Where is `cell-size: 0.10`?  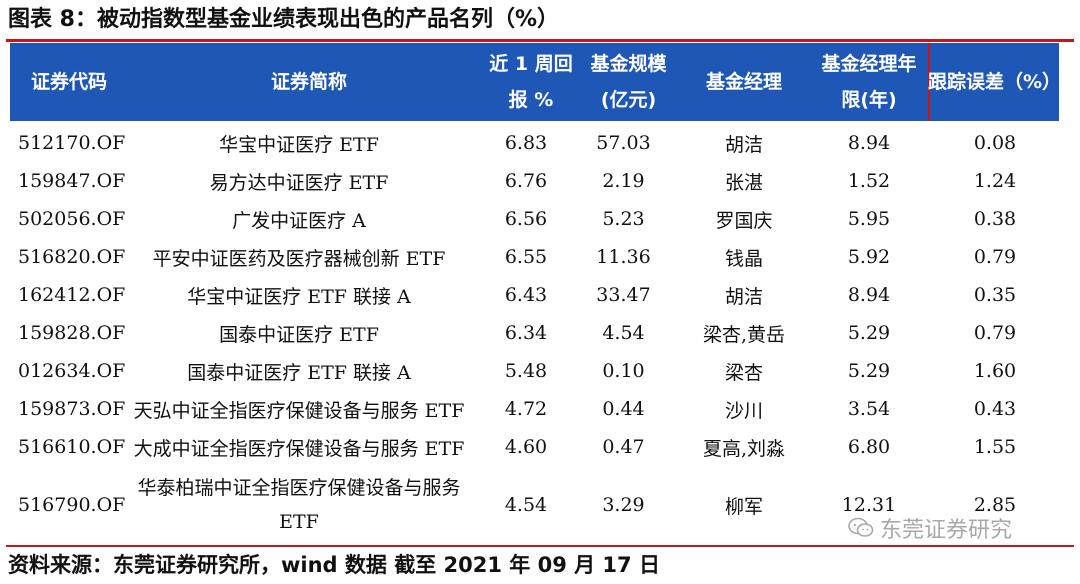
cell-size: 0.10 is located at coordinates (623, 371).